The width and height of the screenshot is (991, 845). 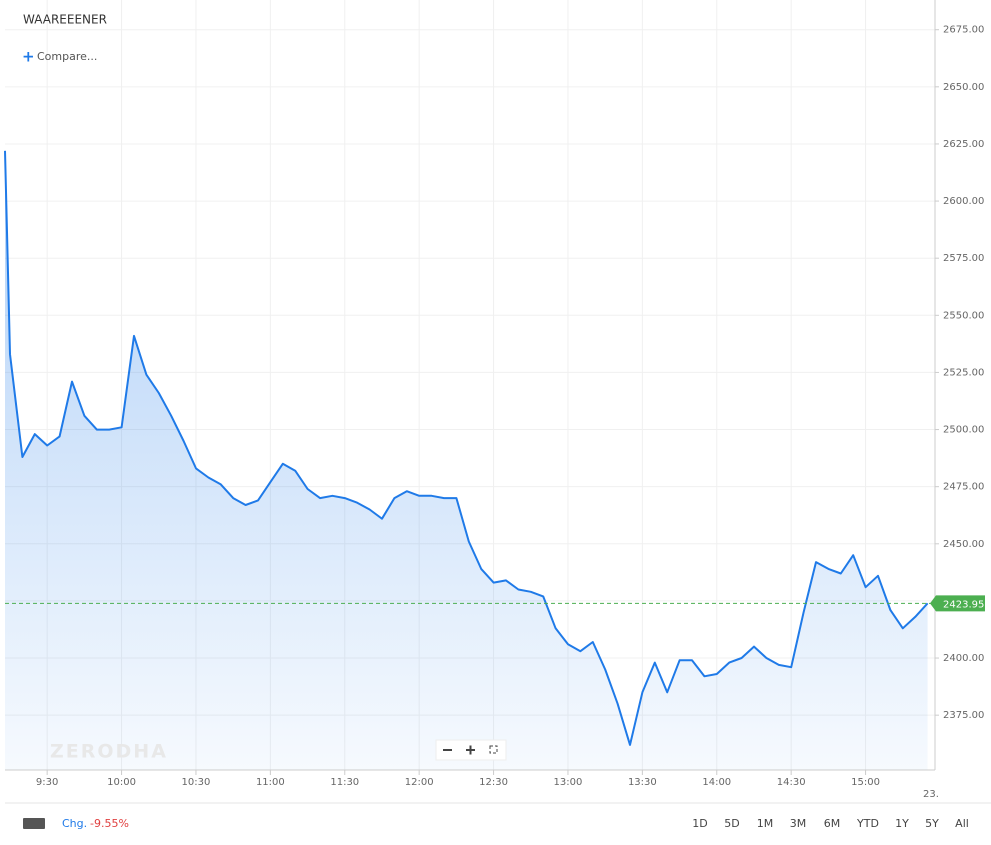 What do you see at coordinates (109, 752) in the screenshot?
I see `watermark: ZERODHA` at bounding box center [109, 752].